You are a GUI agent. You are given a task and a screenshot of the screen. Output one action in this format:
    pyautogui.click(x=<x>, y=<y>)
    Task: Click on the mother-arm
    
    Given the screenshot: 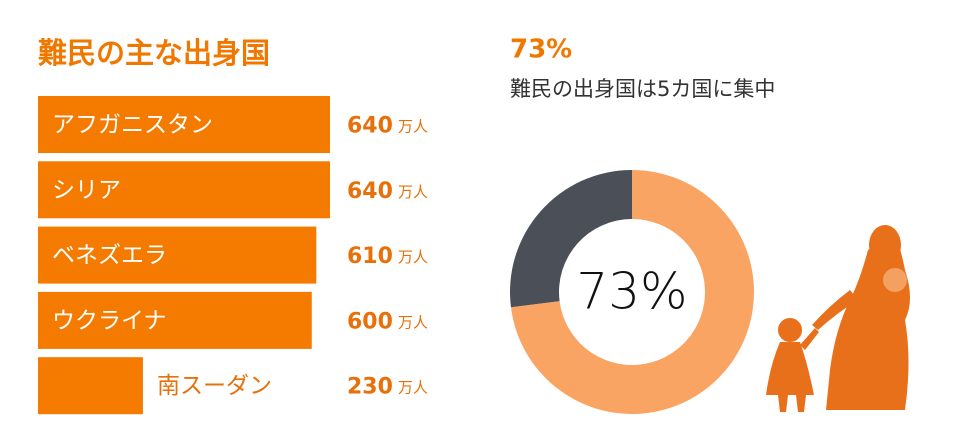 What is the action you would take?
    pyautogui.click(x=835, y=310)
    